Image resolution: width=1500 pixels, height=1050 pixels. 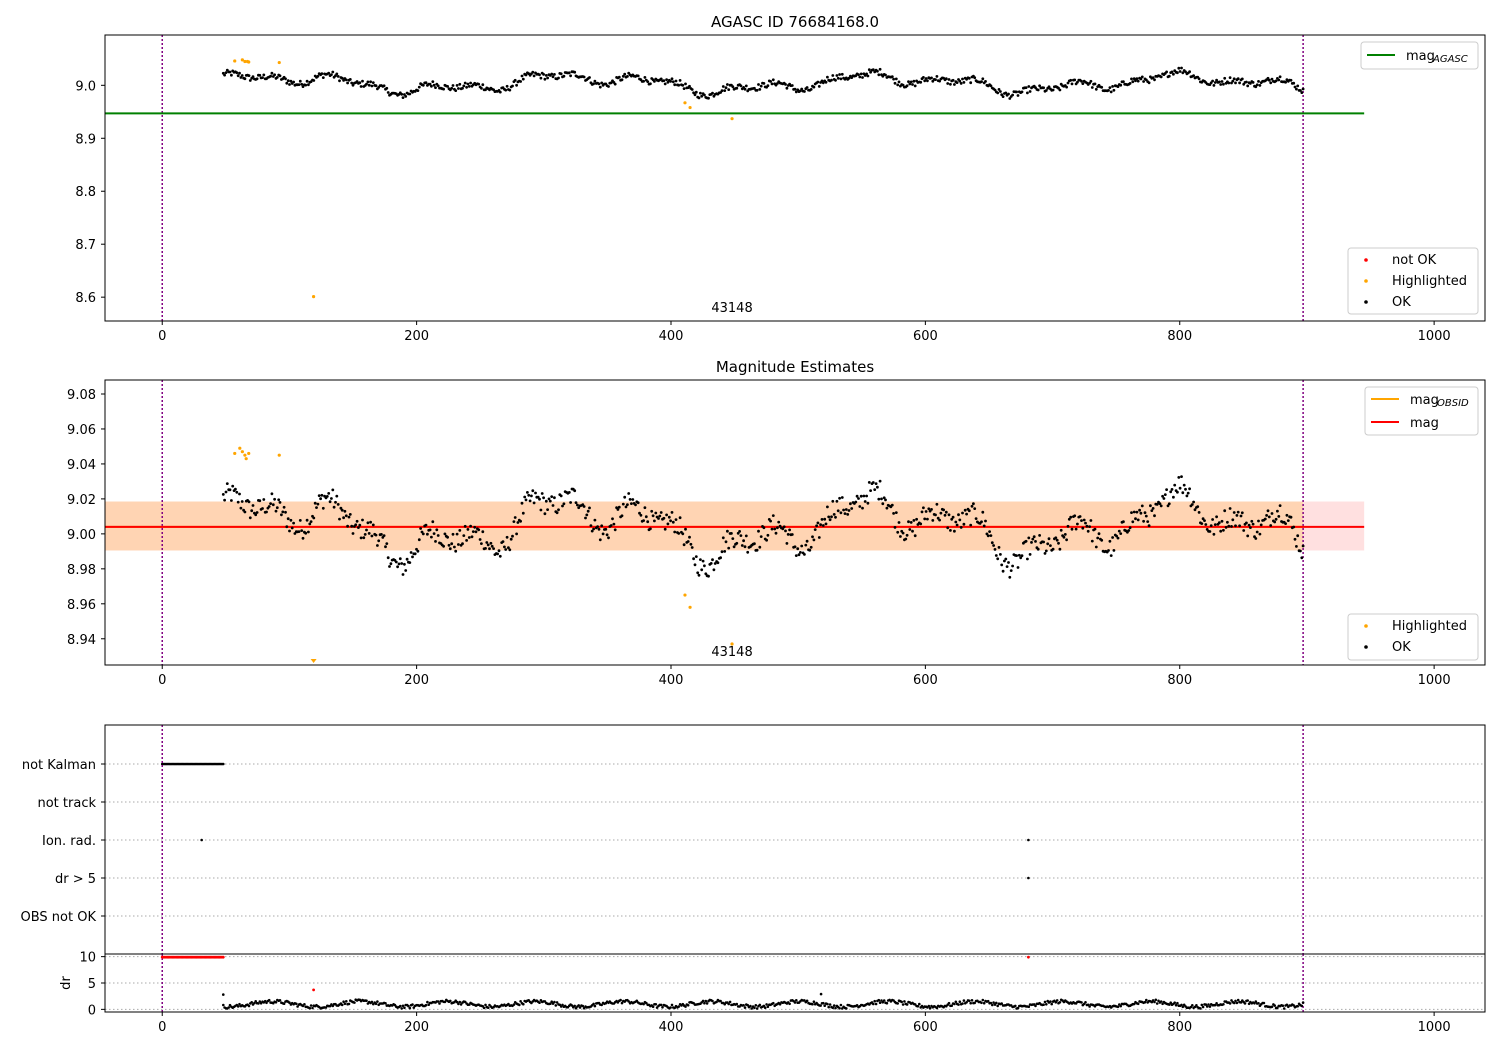 I want to click on panel1-xtick-label-4: 800, so click(x=1179, y=336).